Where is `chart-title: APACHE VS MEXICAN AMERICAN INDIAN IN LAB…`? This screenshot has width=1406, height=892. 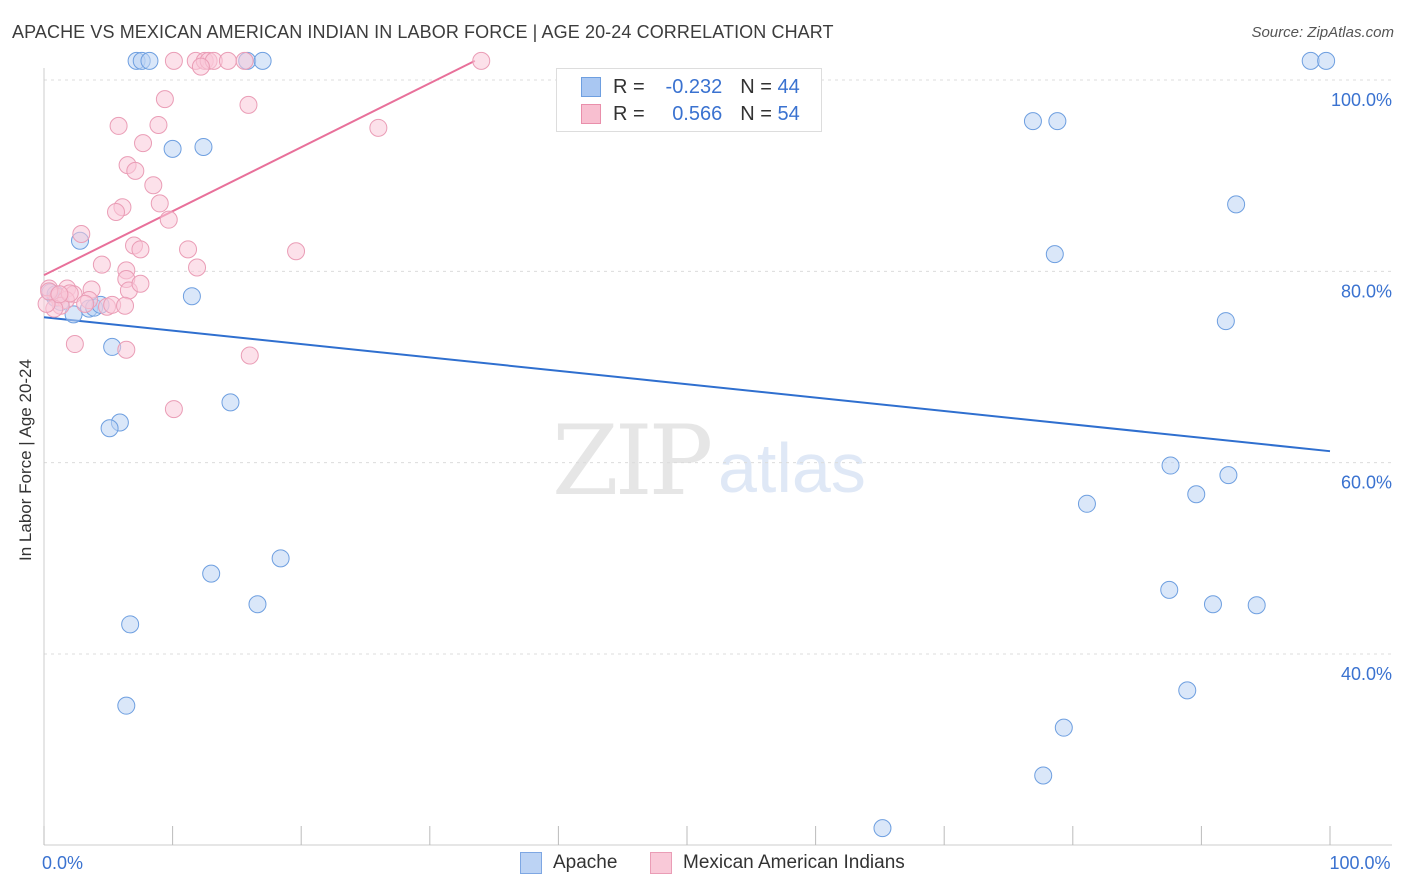 chart-title: APACHE VS MEXICAN AMERICAN INDIAN IN LAB… is located at coordinates (423, 32).